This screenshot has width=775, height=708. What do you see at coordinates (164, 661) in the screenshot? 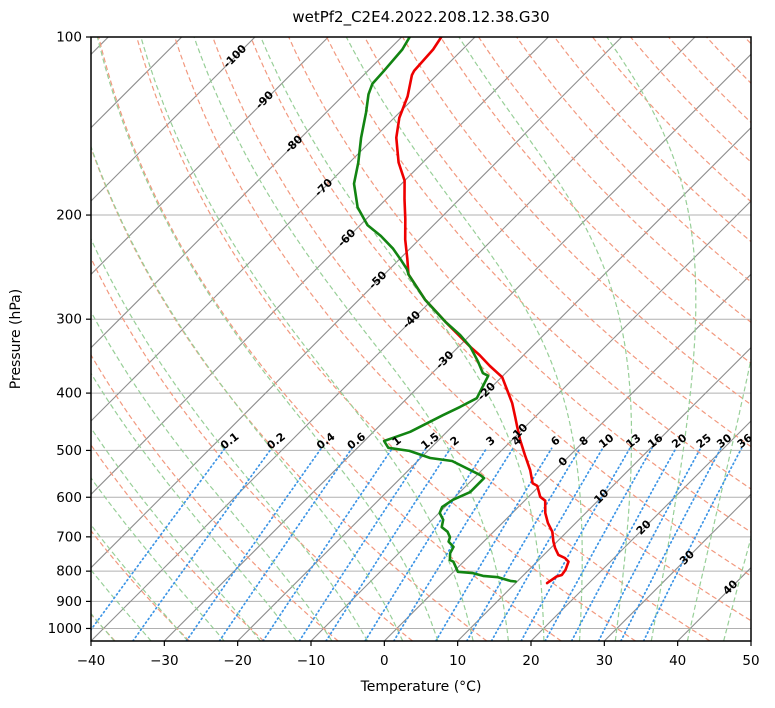
I see `x-tick-label: −30` at bounding box center [164, 661].